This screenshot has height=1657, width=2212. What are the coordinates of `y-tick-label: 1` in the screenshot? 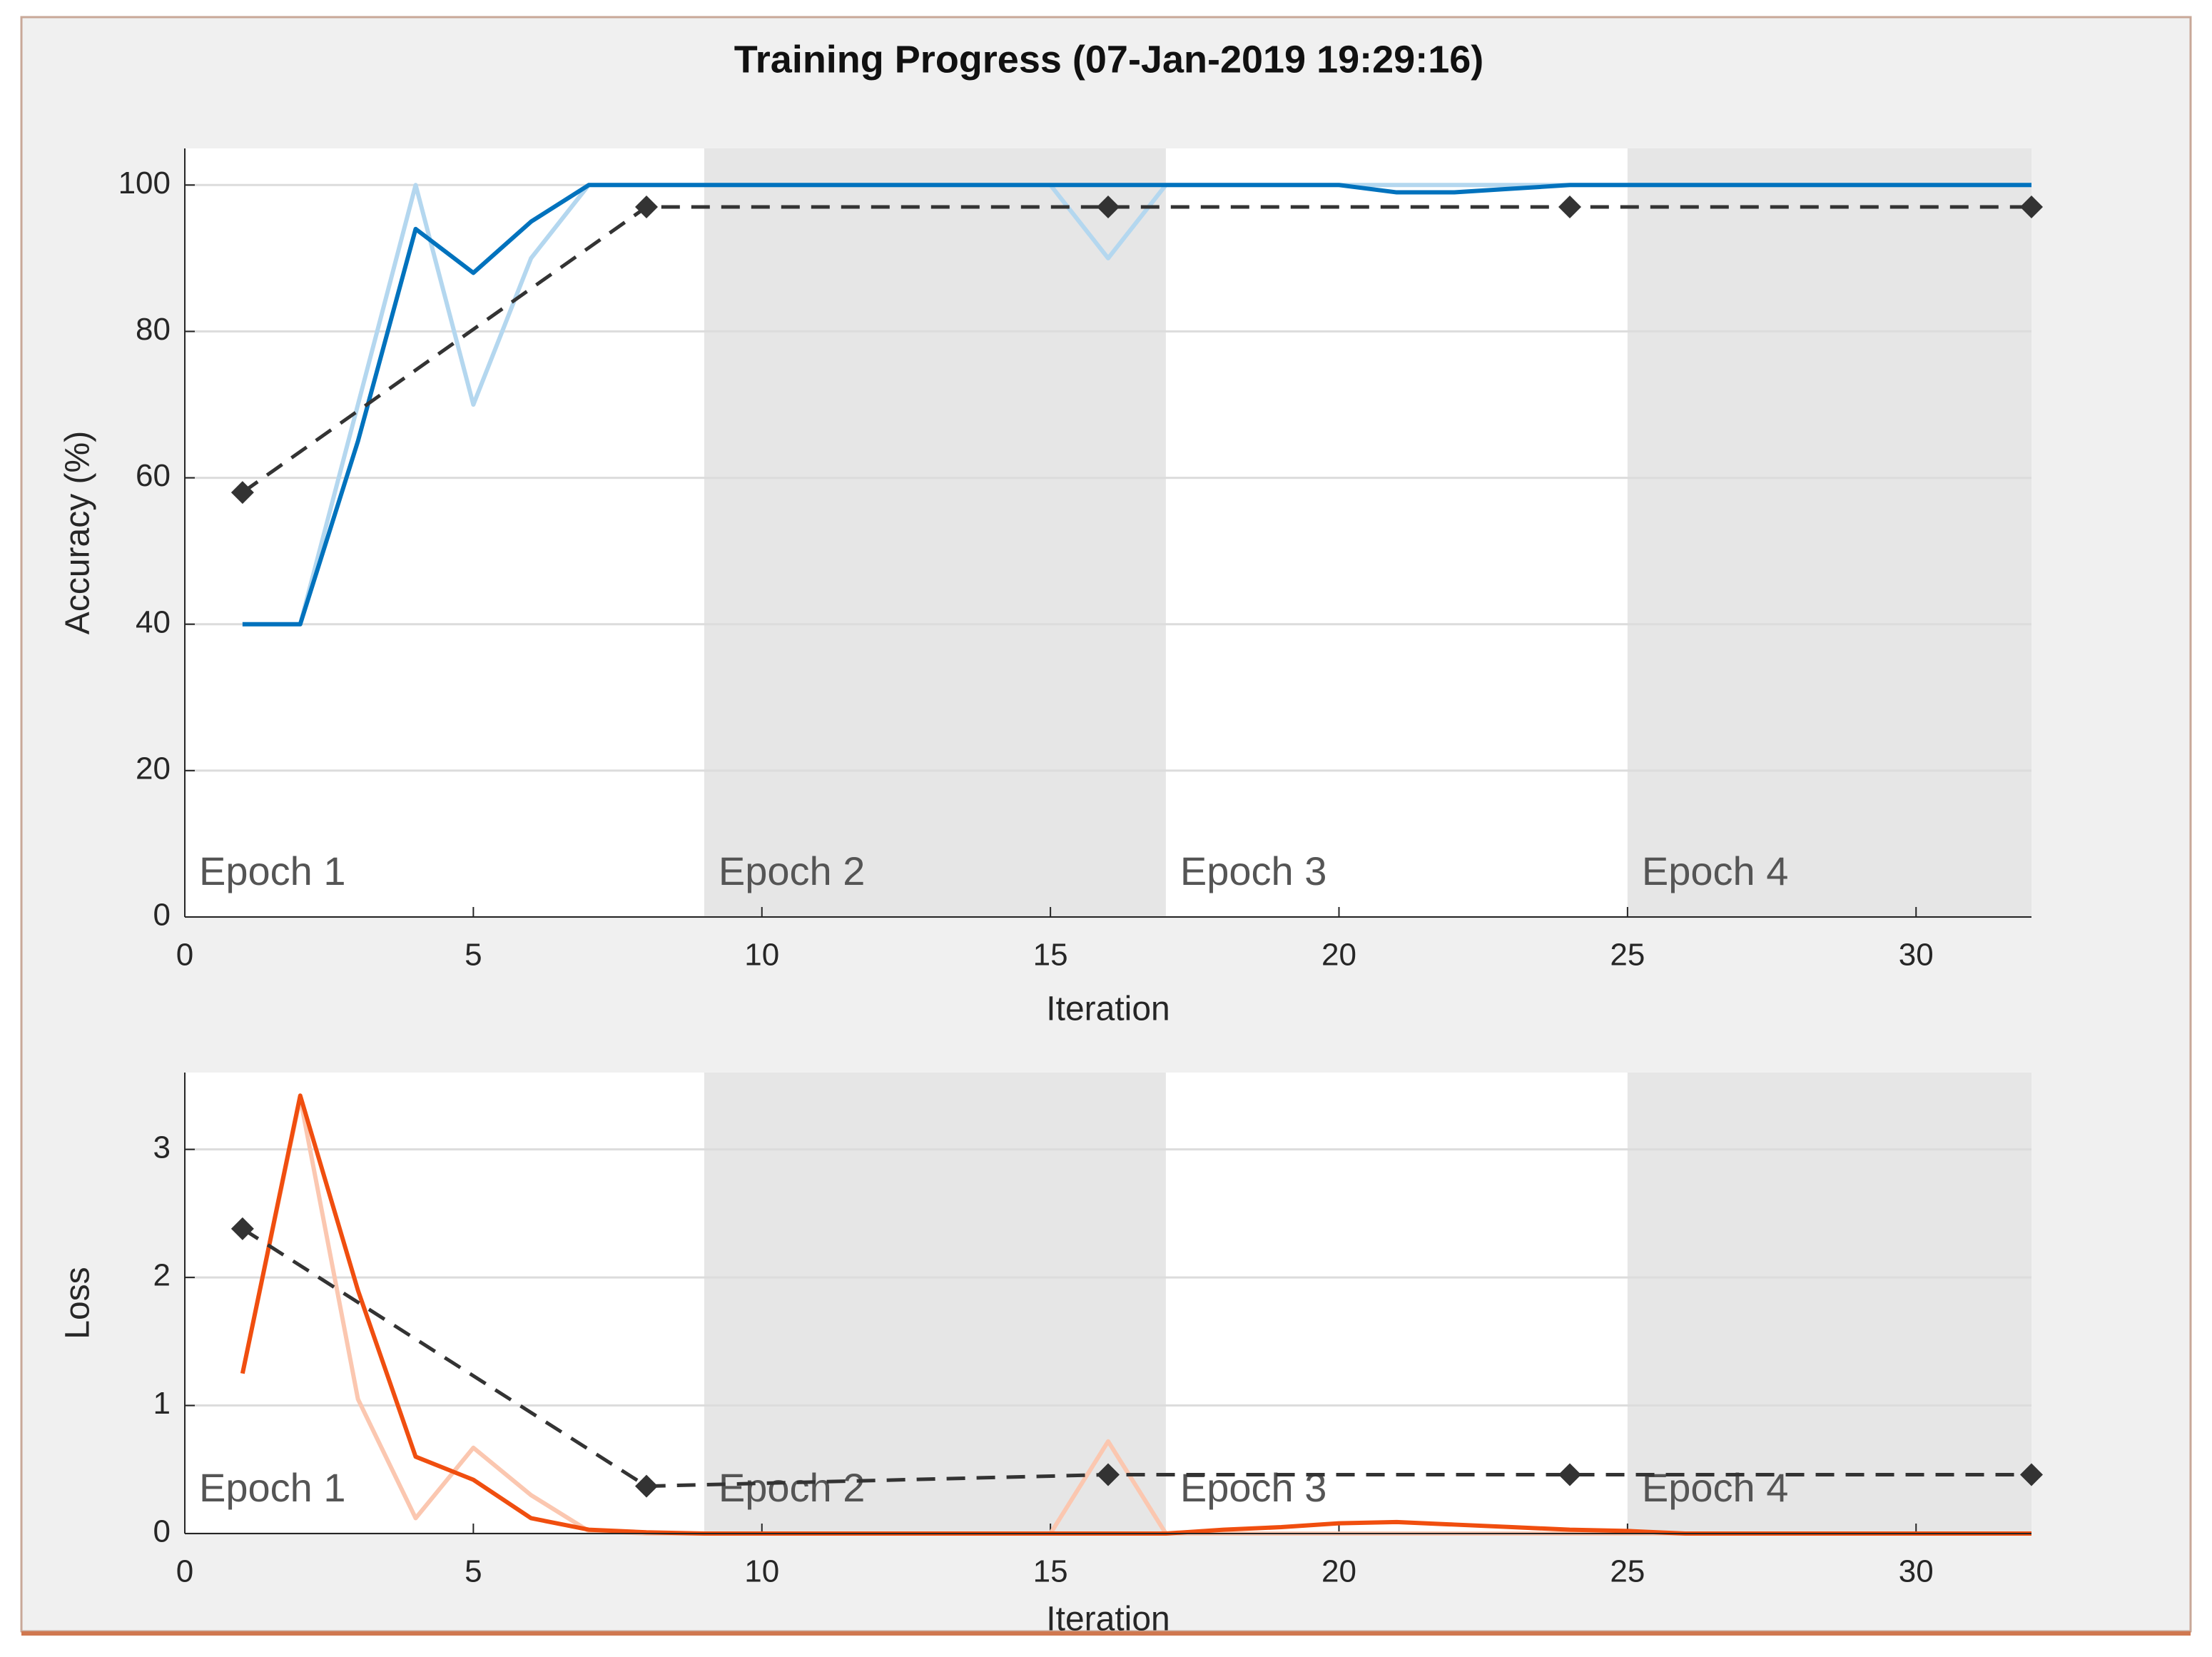 It's located at (162, 1403).